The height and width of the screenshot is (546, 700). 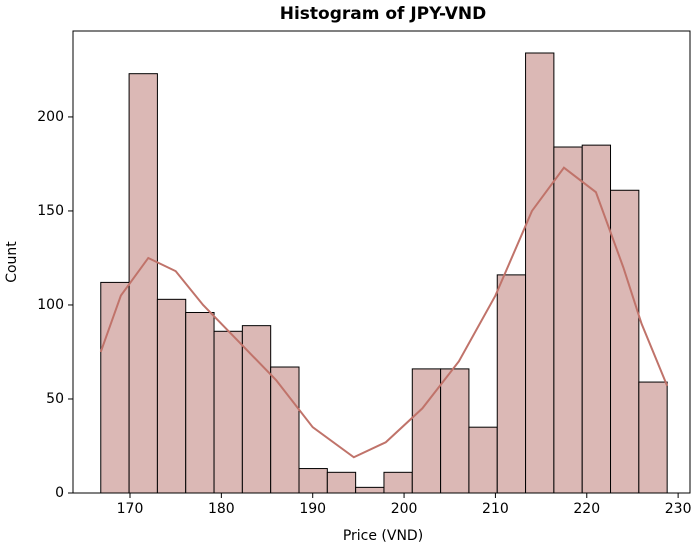 What do you see at coordinates (50, 305) in the screenshot?
I see `y-tick-label: 100` at bounding box center [50, 305].